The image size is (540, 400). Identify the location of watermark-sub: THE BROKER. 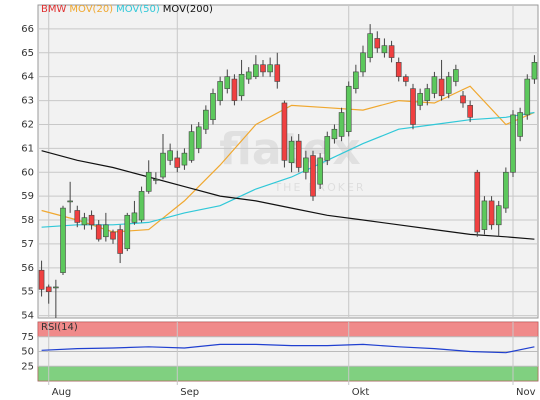
(319, 187).